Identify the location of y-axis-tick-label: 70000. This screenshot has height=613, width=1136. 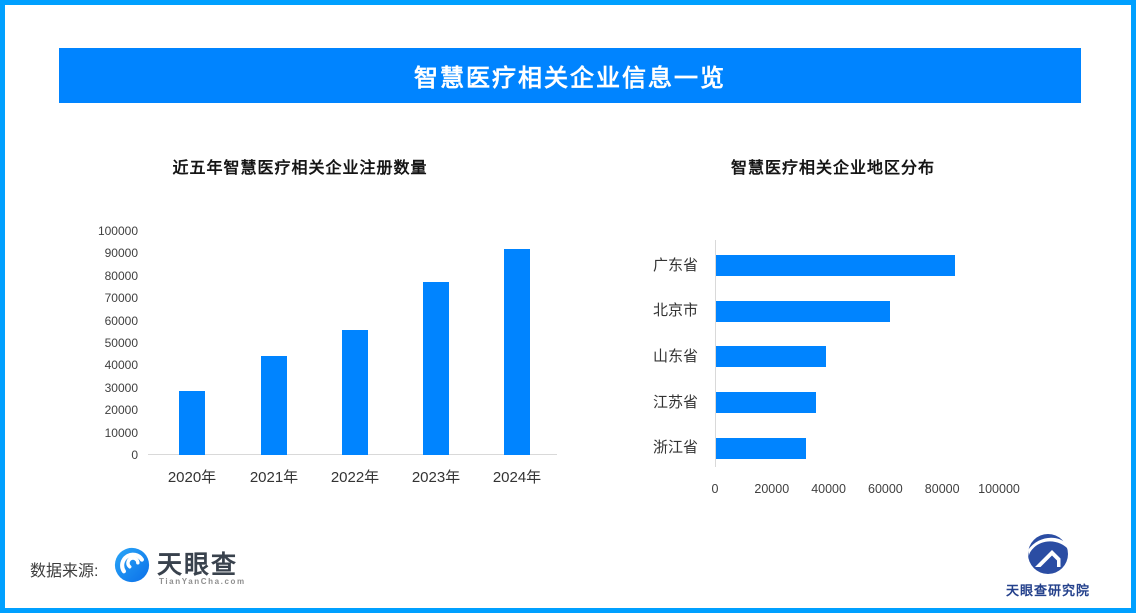
(121, 298).